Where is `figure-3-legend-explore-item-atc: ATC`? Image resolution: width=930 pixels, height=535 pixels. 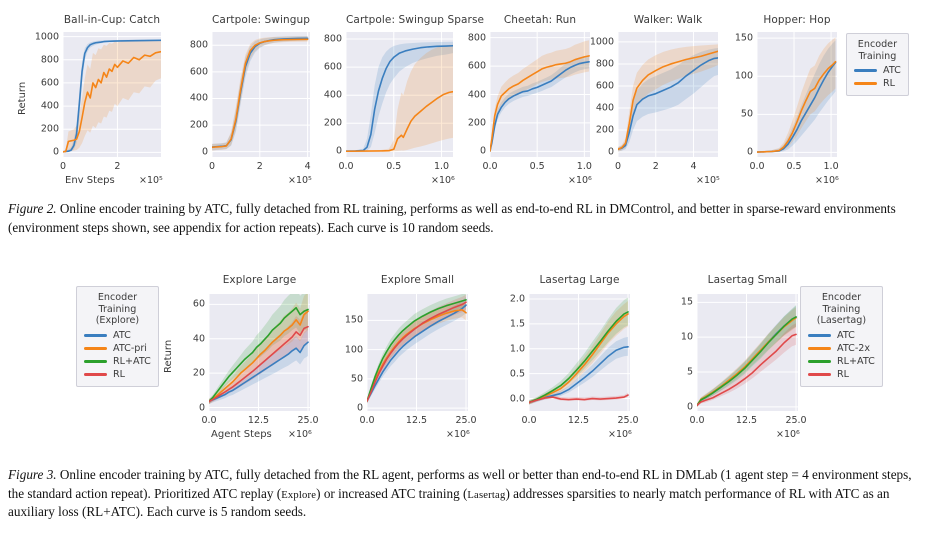
figure-3-legend-explore-item-atc: ATC is located at coordinates (117, 335).